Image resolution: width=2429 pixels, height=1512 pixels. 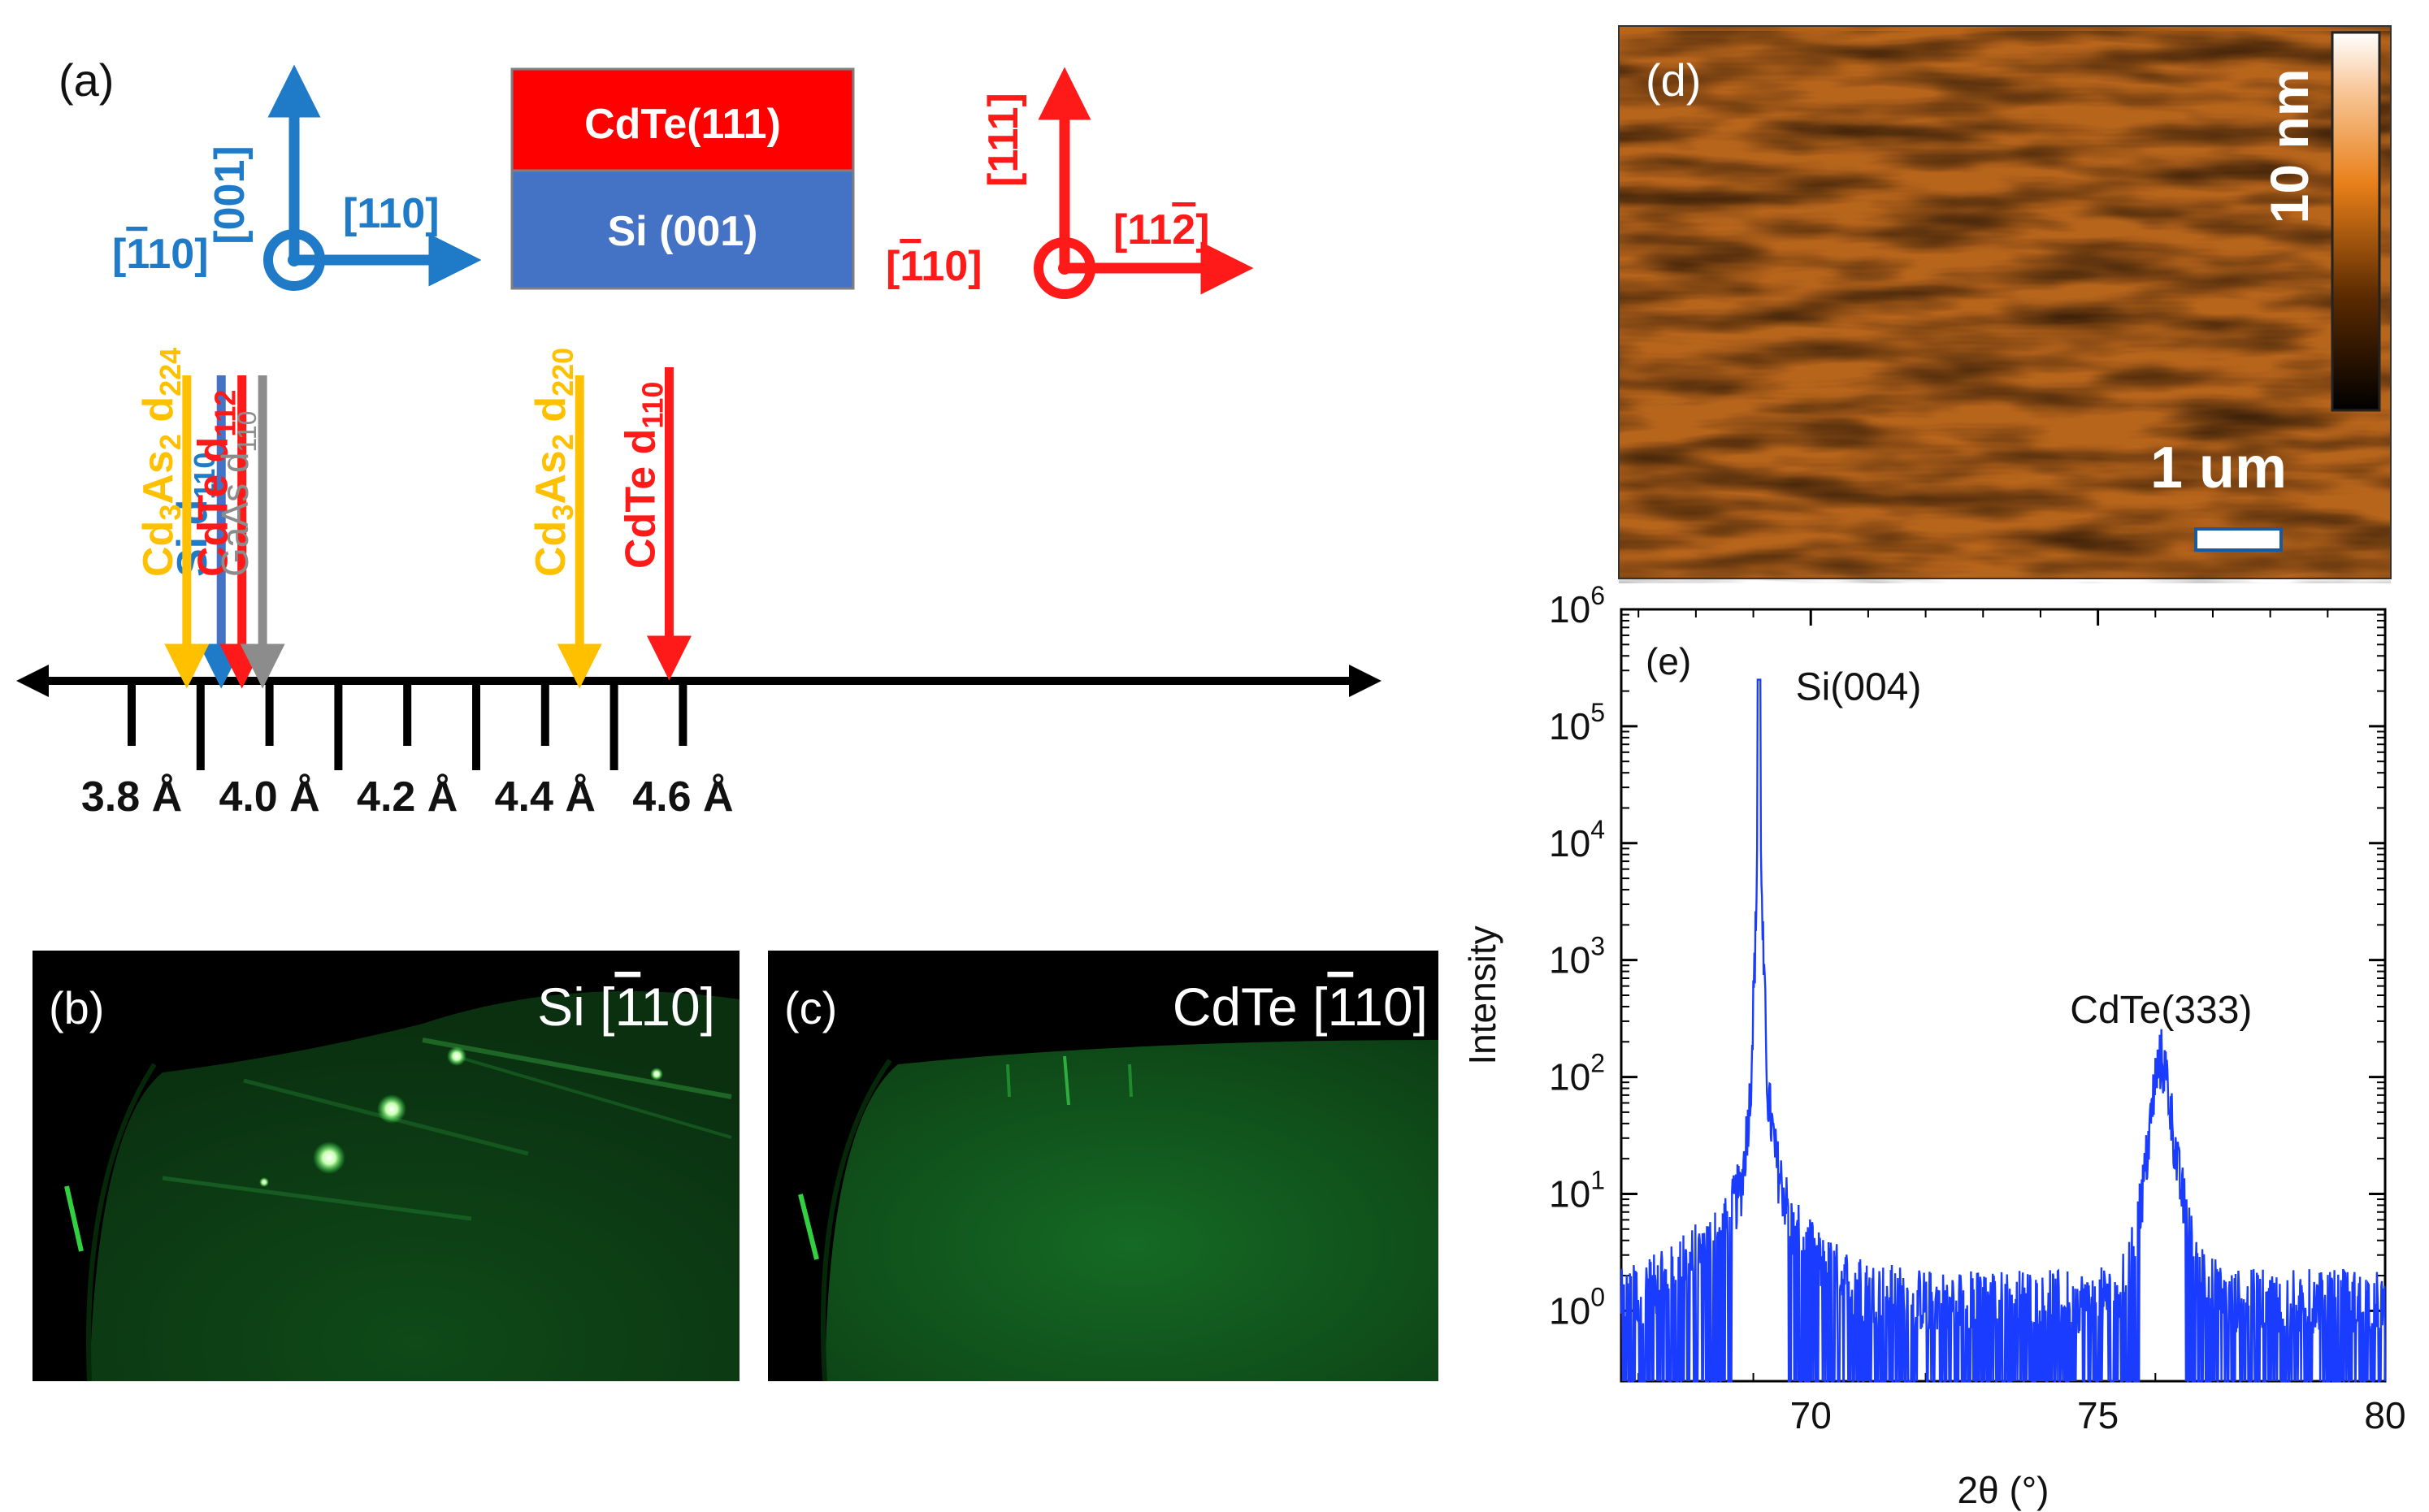 I want to click on panel-b-label: (b), so click(x=77, y=1007).